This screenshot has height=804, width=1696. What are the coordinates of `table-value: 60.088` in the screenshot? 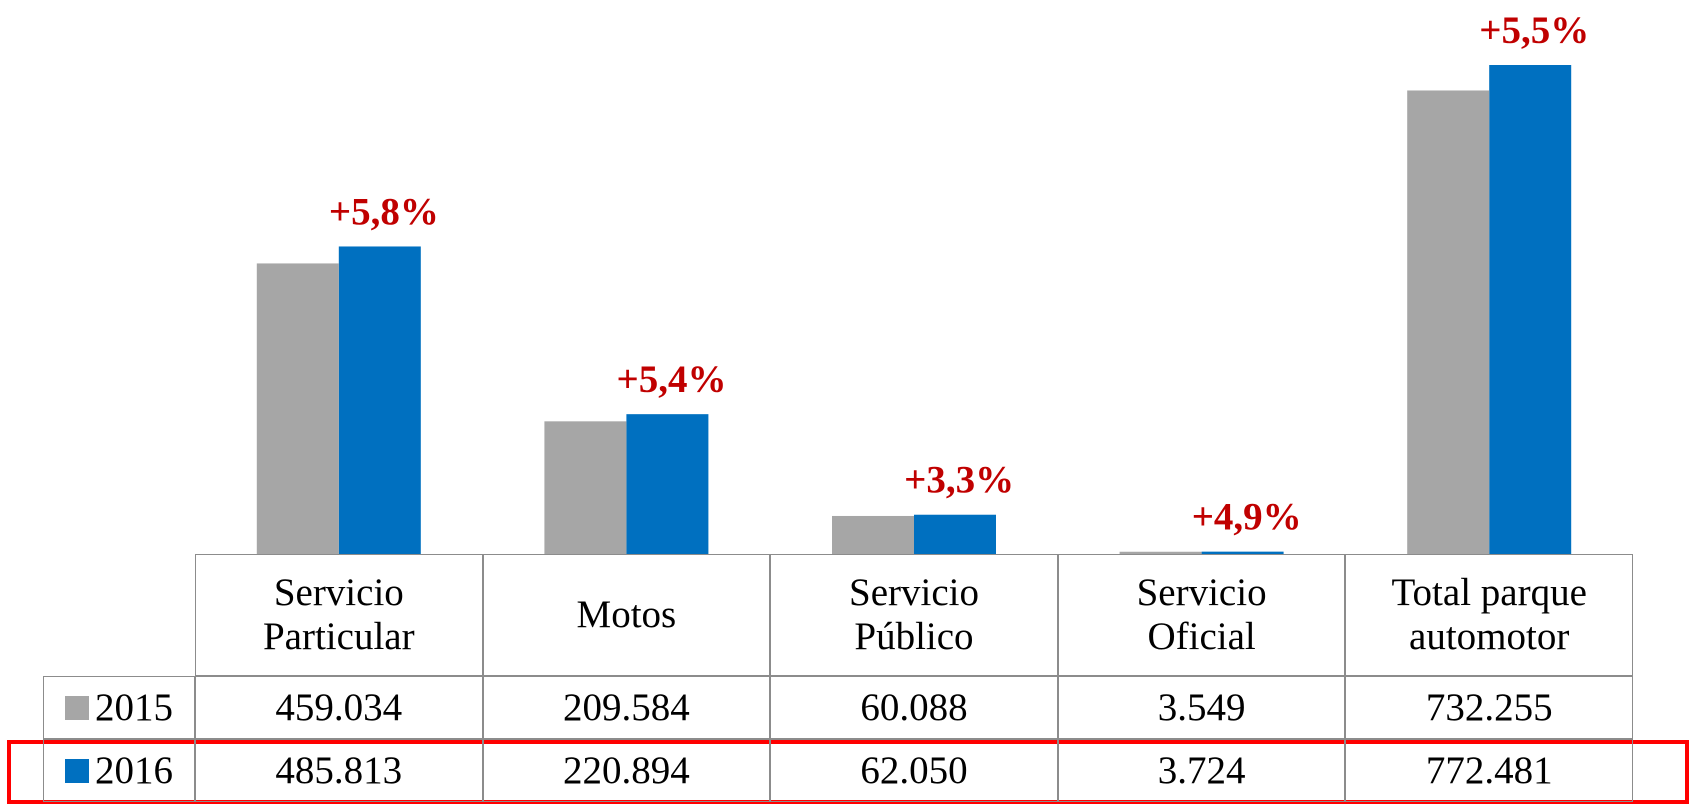 It's located at (914, 707).